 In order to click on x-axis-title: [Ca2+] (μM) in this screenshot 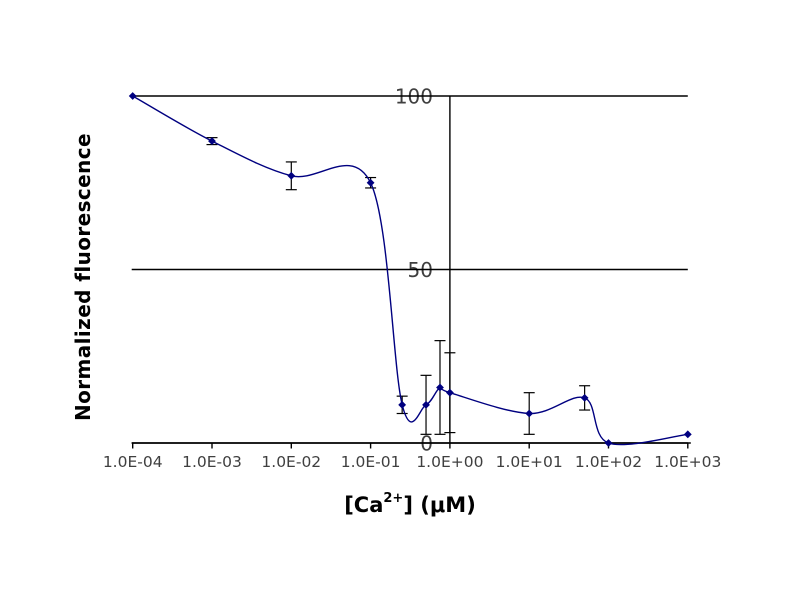, I will do `click(410, 504)`.